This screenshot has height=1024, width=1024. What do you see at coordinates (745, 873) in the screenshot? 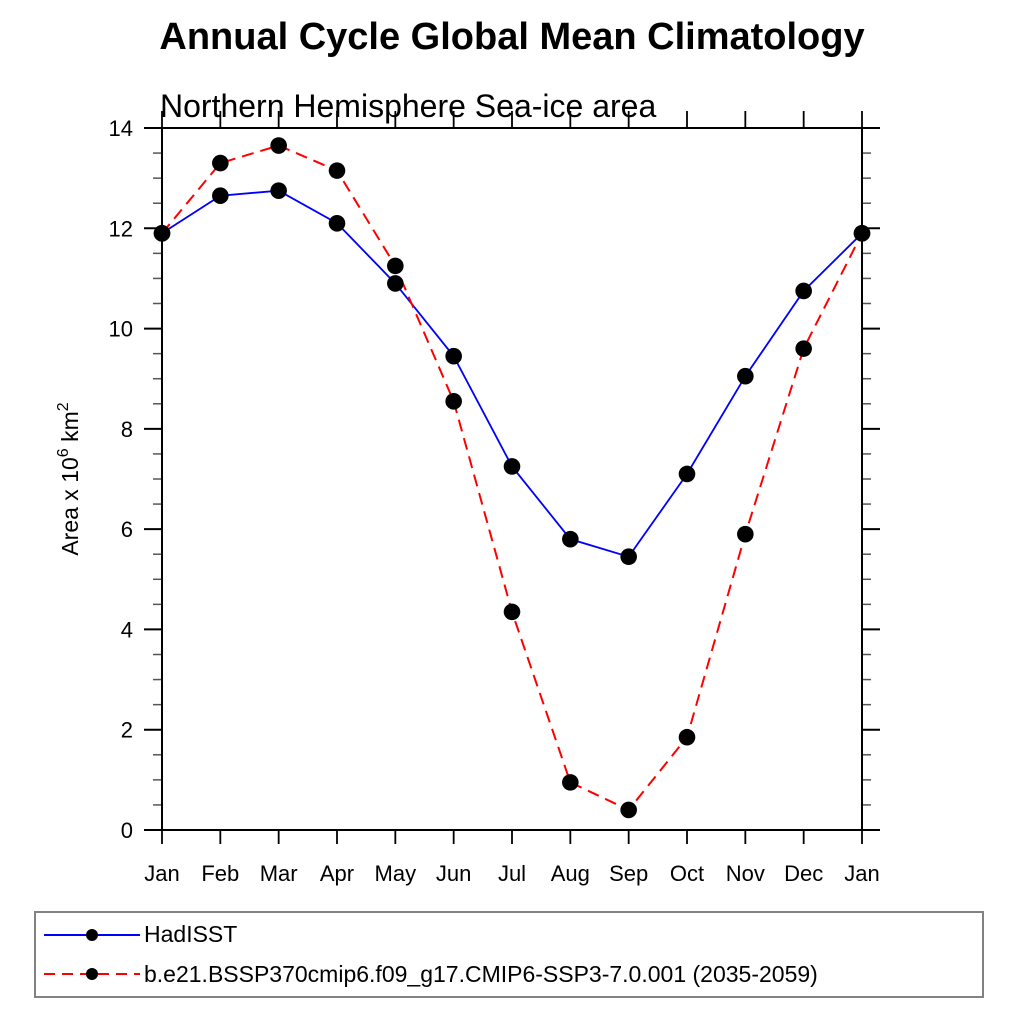
I see `x-tick-label: Nov` at bounding box center [745, 873].